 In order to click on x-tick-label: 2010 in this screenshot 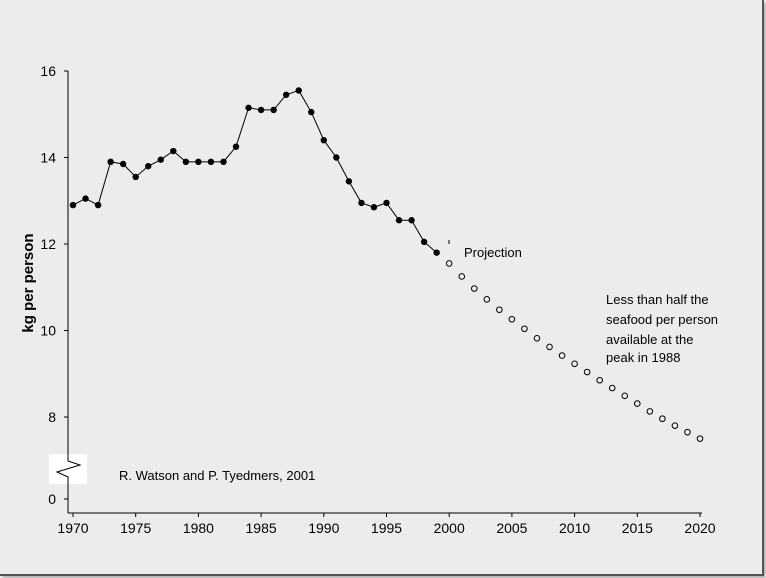, I will do `click(574, 528)`.